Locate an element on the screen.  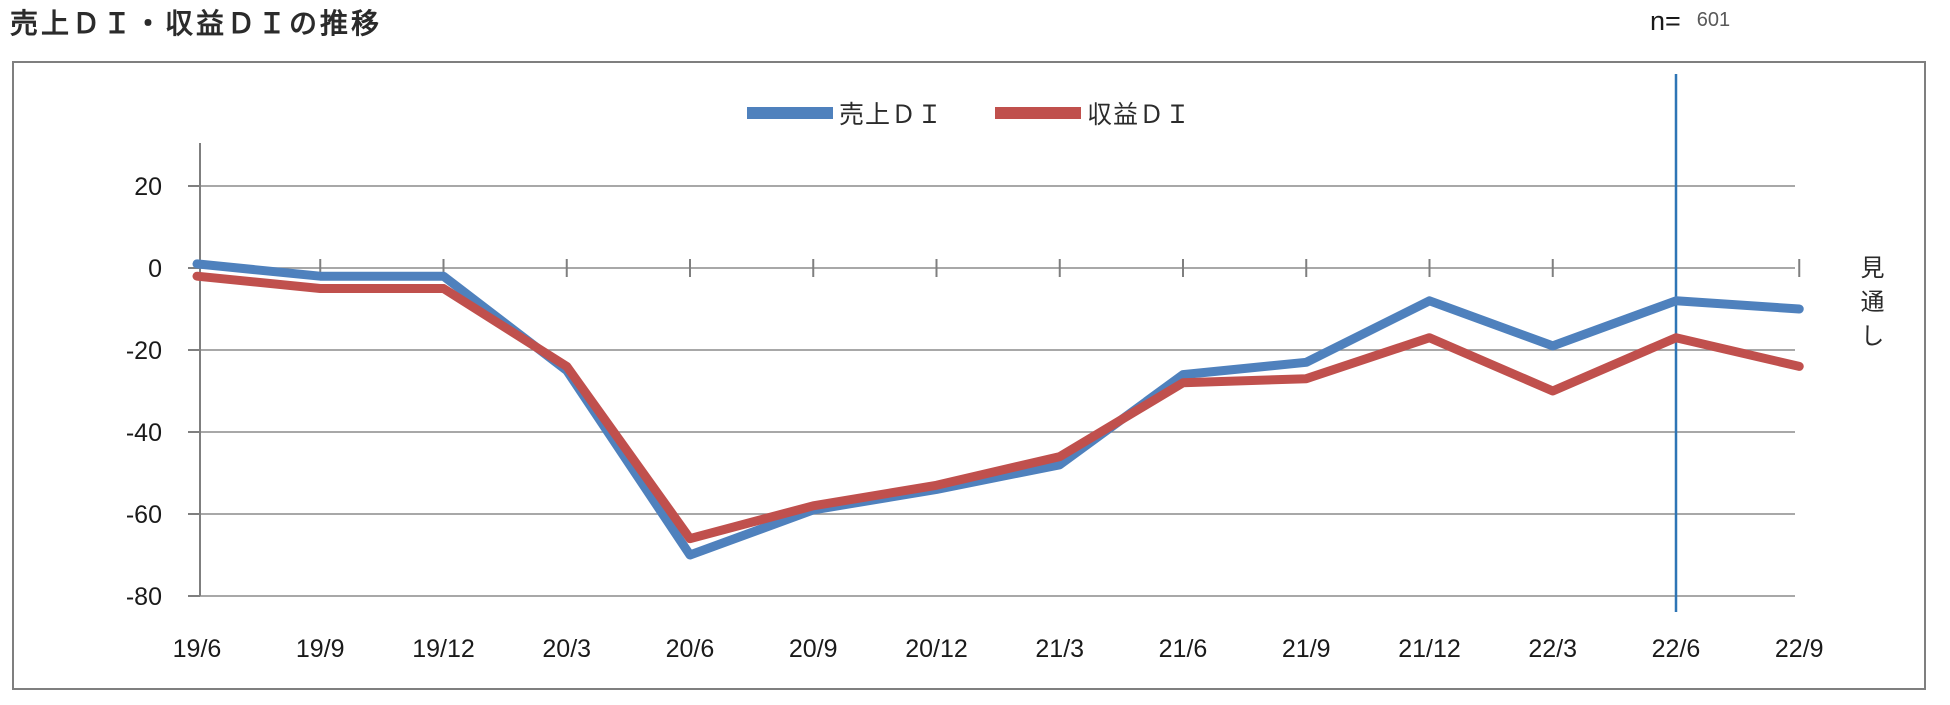
legend-item-profit-di: 収益ＤＩ is located at coordinates (1093, 113).